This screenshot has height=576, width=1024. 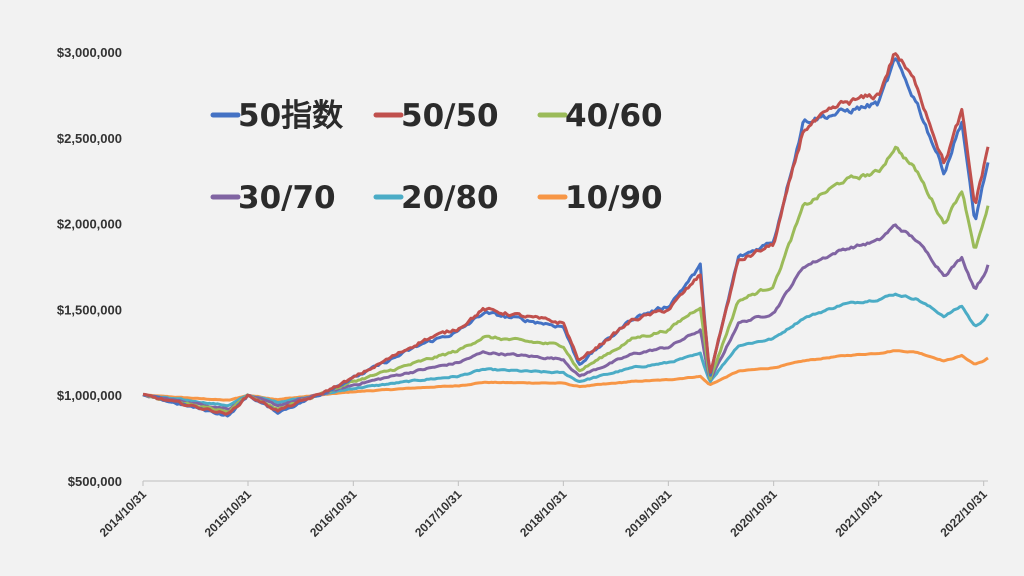 I want to click on legend-label-1: 50指数, so click(x=290, y=116).